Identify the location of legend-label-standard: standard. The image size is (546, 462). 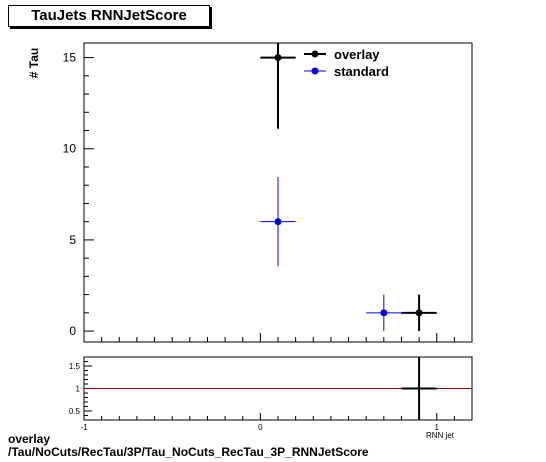
(361, 71).